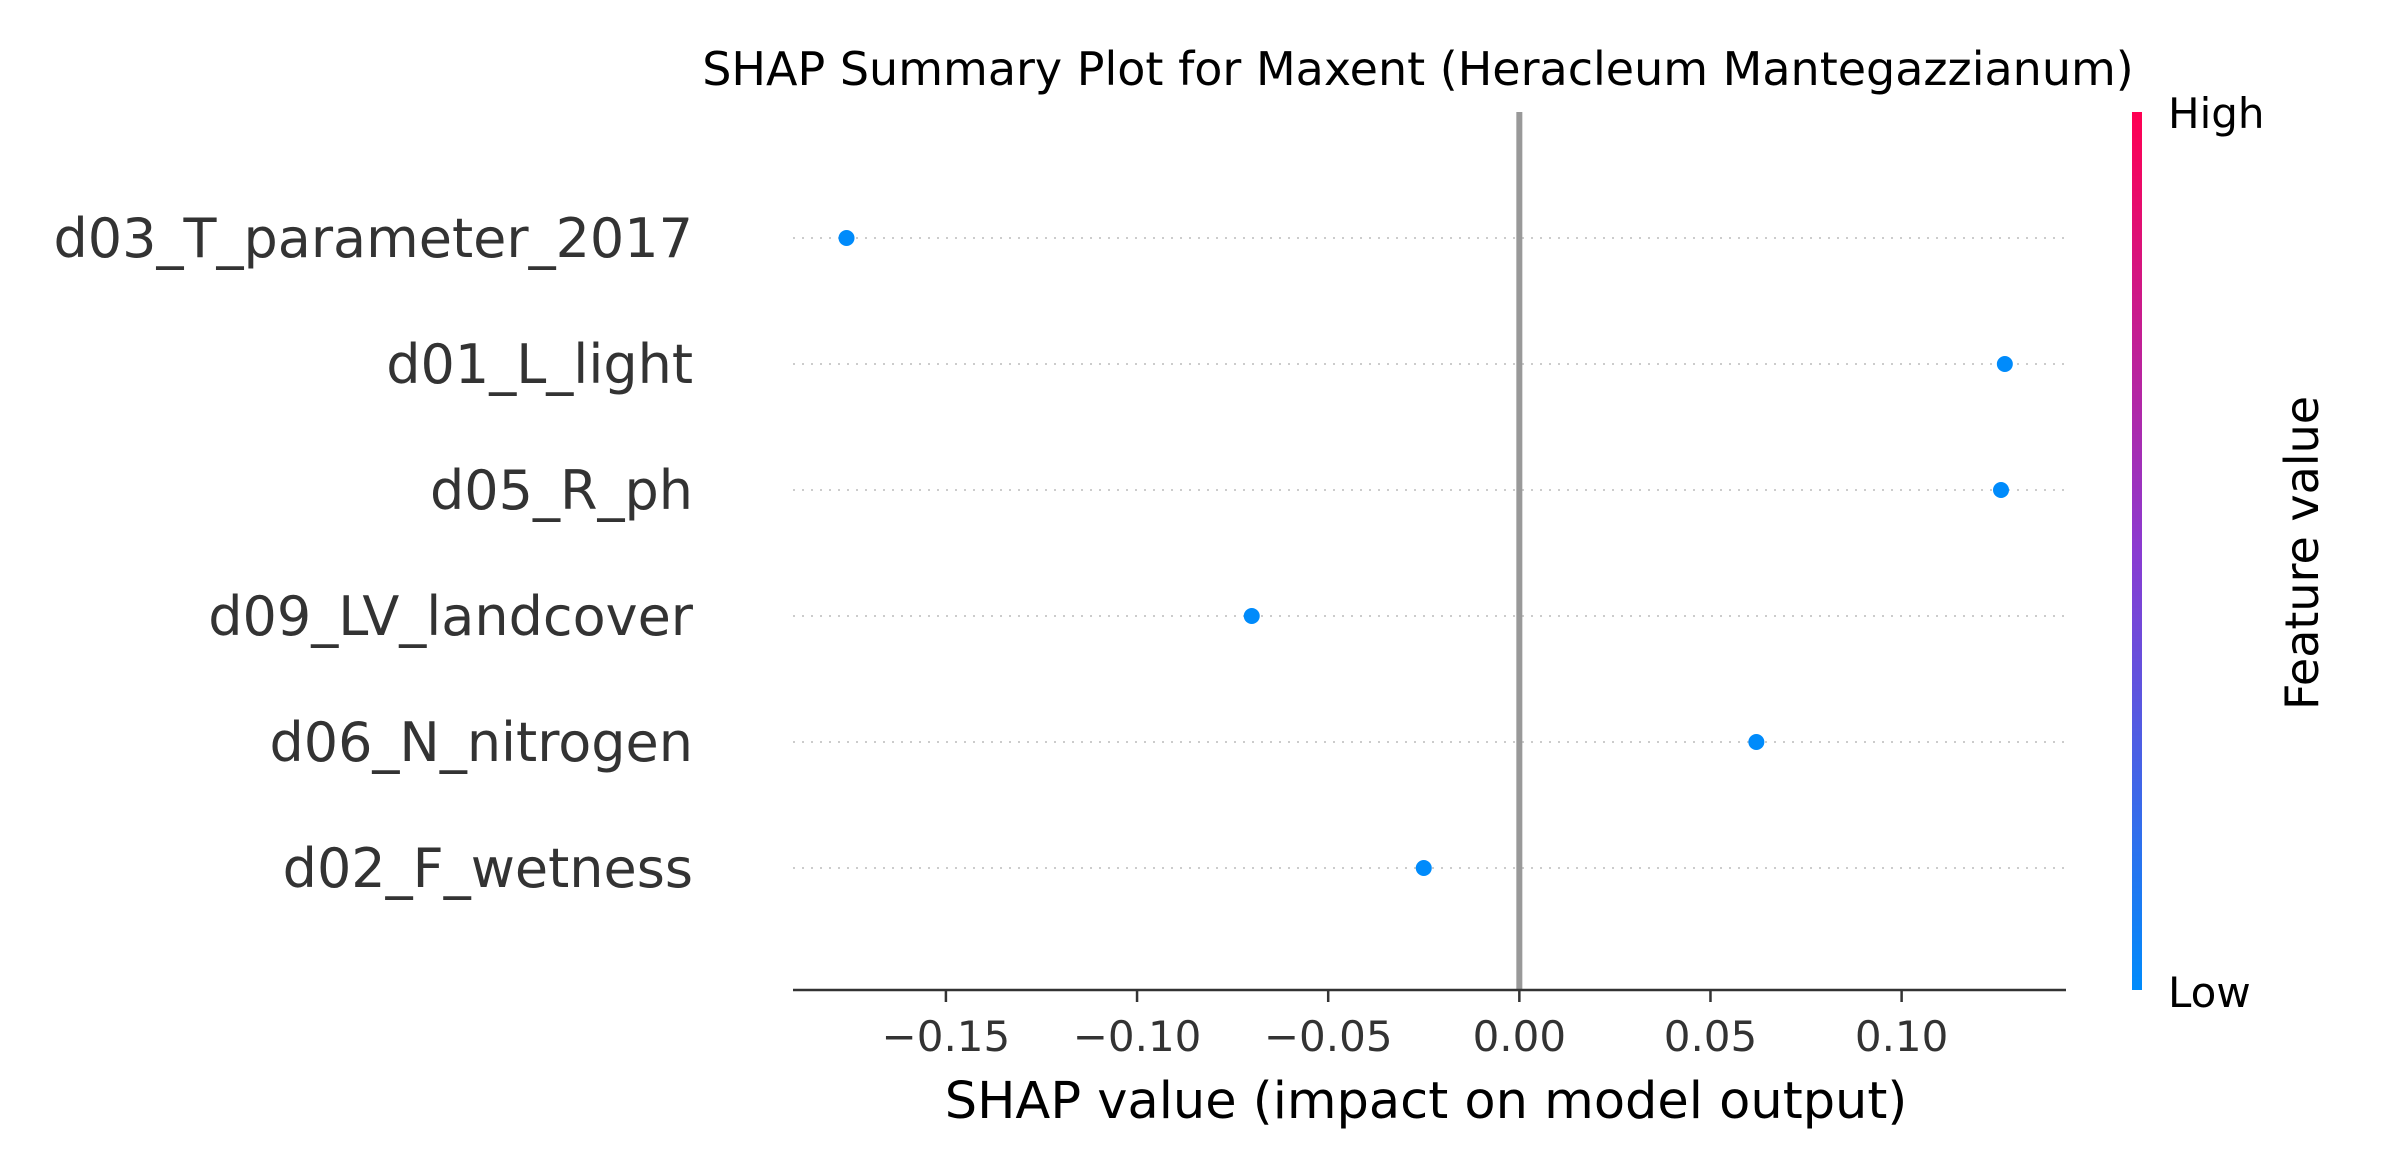  Describe the element at coordinates (1902, 1036) in the screenshot. I see `x-tick-label: 0.10` at that location.